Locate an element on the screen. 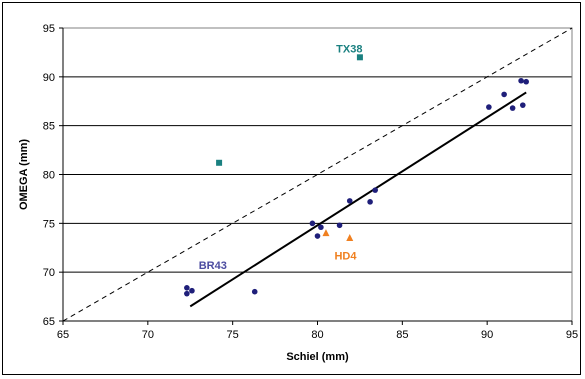 This screenshot has width=585, height=379. point-annotation: HD4 is located at coordinates (345, 256).